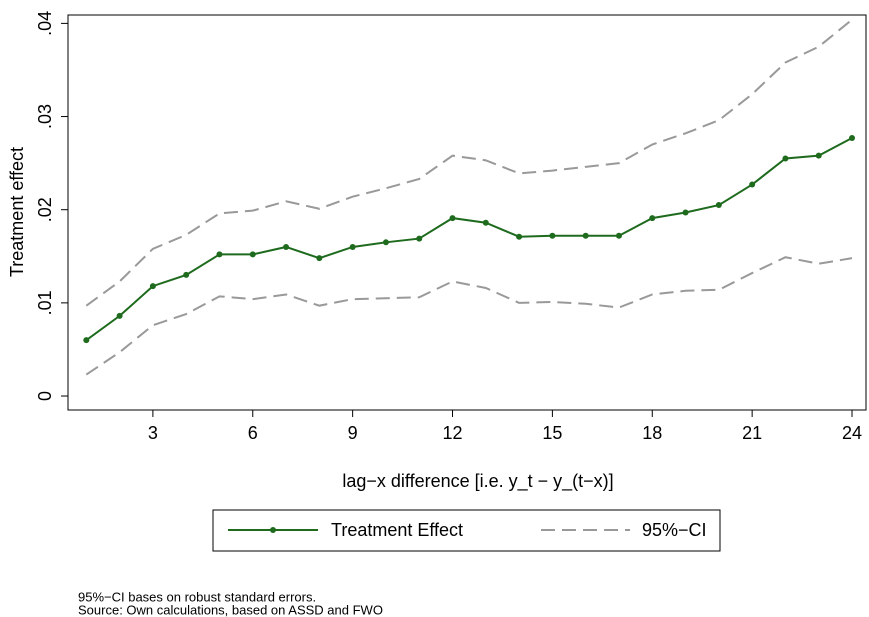  Describe the element at coordinates (17, 212) in the screenshot. I see `y-axis-label: Treatment effect` at that location.